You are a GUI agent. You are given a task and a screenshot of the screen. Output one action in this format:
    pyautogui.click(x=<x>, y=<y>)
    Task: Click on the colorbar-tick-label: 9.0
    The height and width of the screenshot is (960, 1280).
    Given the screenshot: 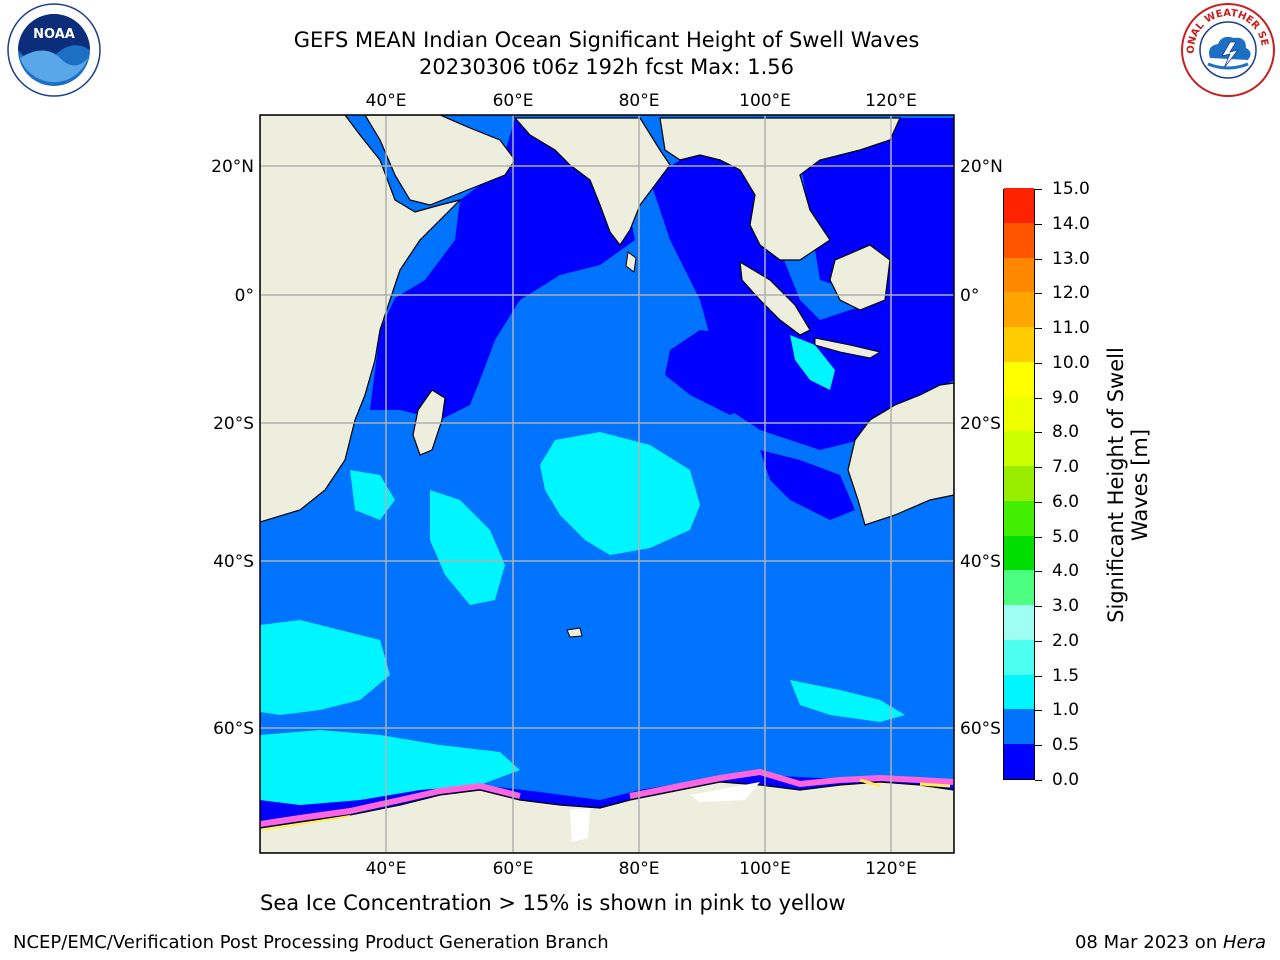 What is the action you would take?
    pyautogui.click(x=1066, y=397)
    